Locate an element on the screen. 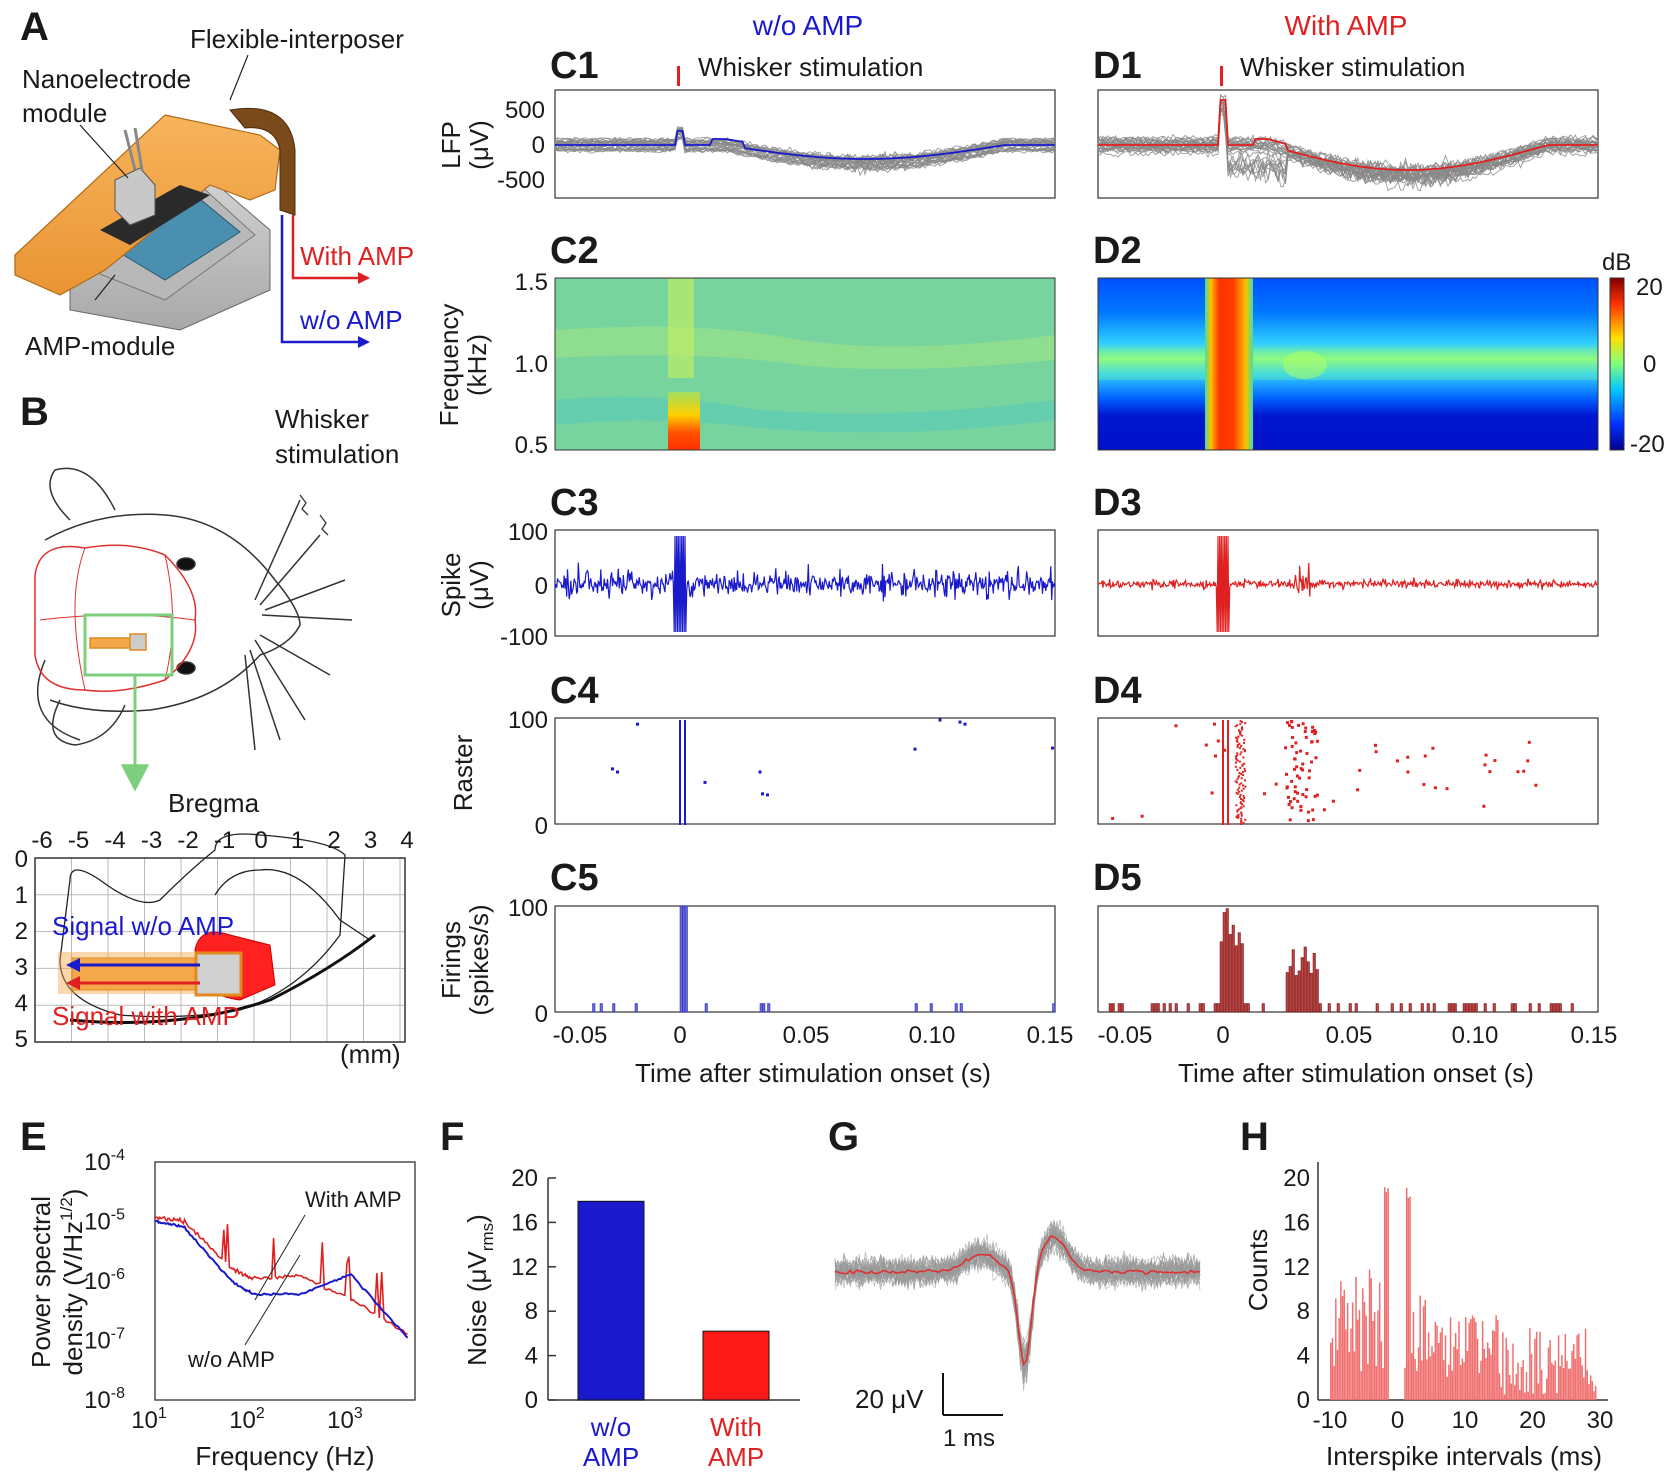  bar-with-amp is located at coordinates (736, 1365).